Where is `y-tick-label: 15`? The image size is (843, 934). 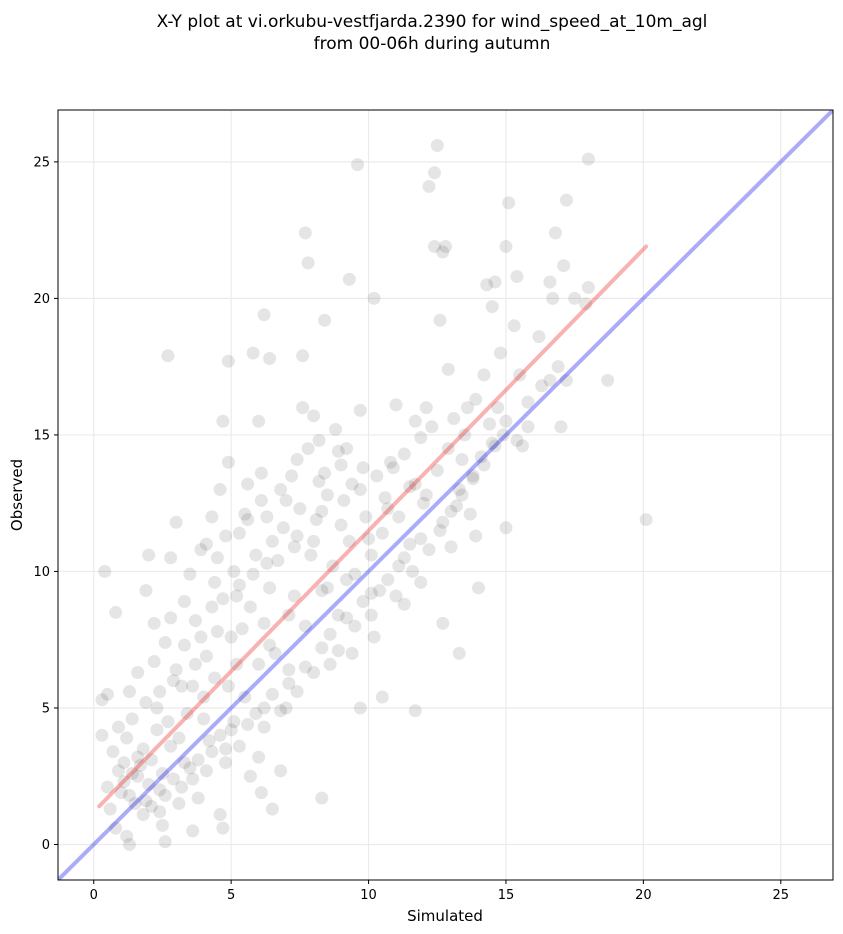 y-tick-label: 15 is located at coordinates (41, 435).